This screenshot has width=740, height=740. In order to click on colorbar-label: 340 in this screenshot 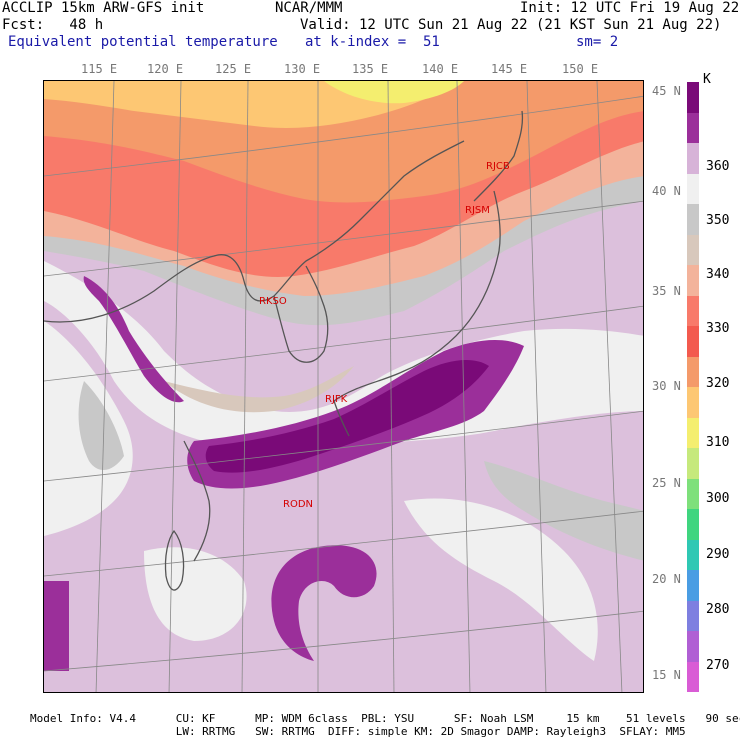, I will do `click(718, 274)`.